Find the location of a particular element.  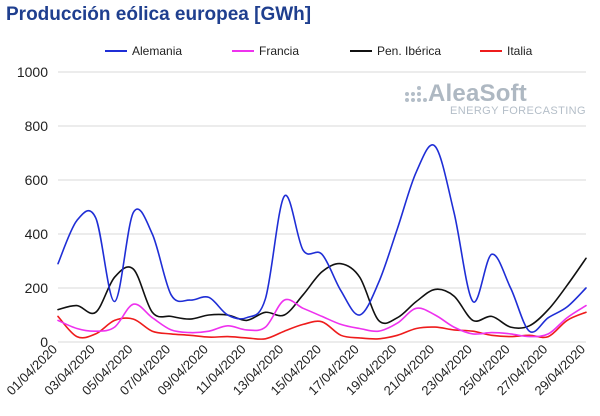

y-tick-label: 600 is located at coordinates (37, 180).